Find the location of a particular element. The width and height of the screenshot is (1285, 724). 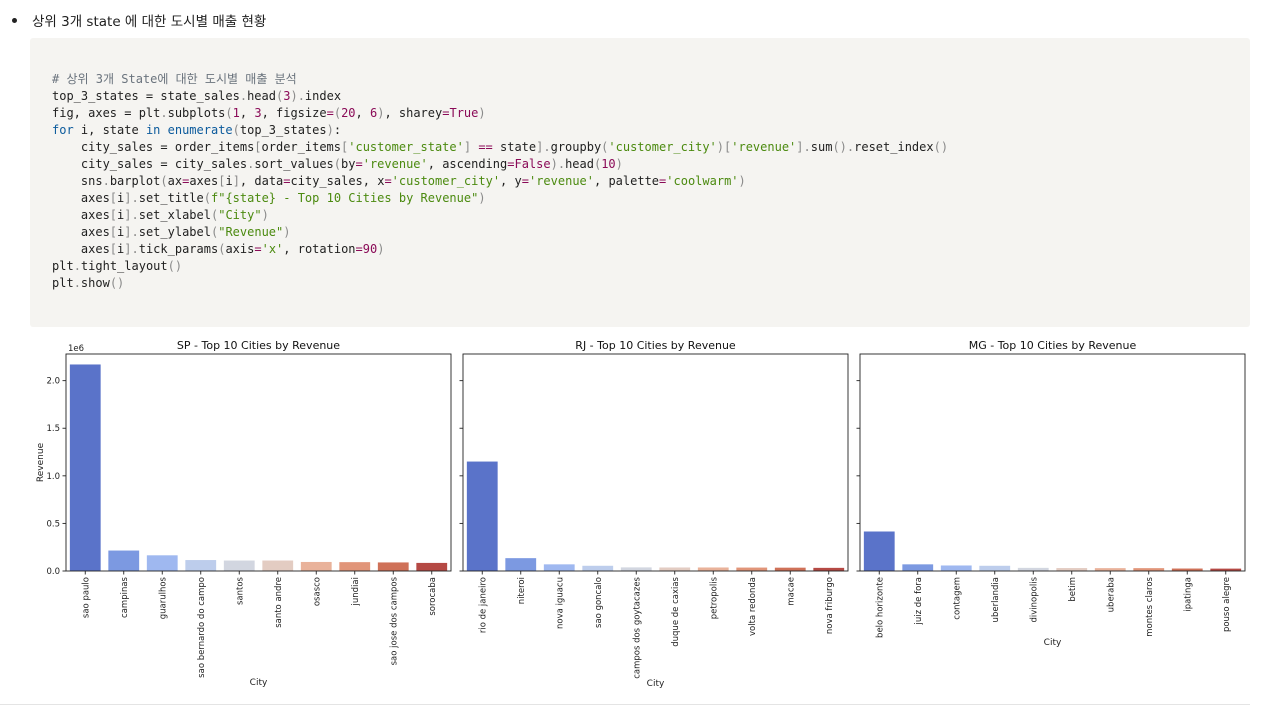

chart-title: MG - Top 10 Cities by Revenue is located at coordinates (1053, 345).